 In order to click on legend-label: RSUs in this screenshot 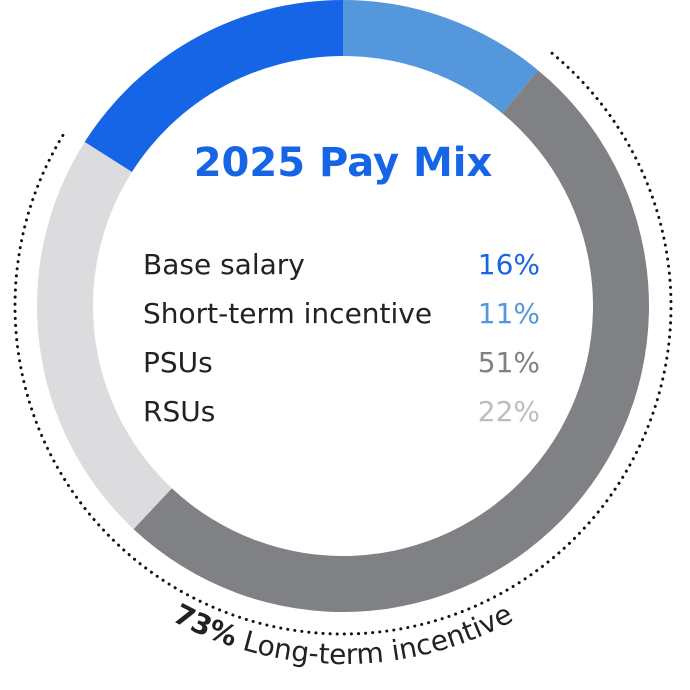, I will do `click(179, 411)`.